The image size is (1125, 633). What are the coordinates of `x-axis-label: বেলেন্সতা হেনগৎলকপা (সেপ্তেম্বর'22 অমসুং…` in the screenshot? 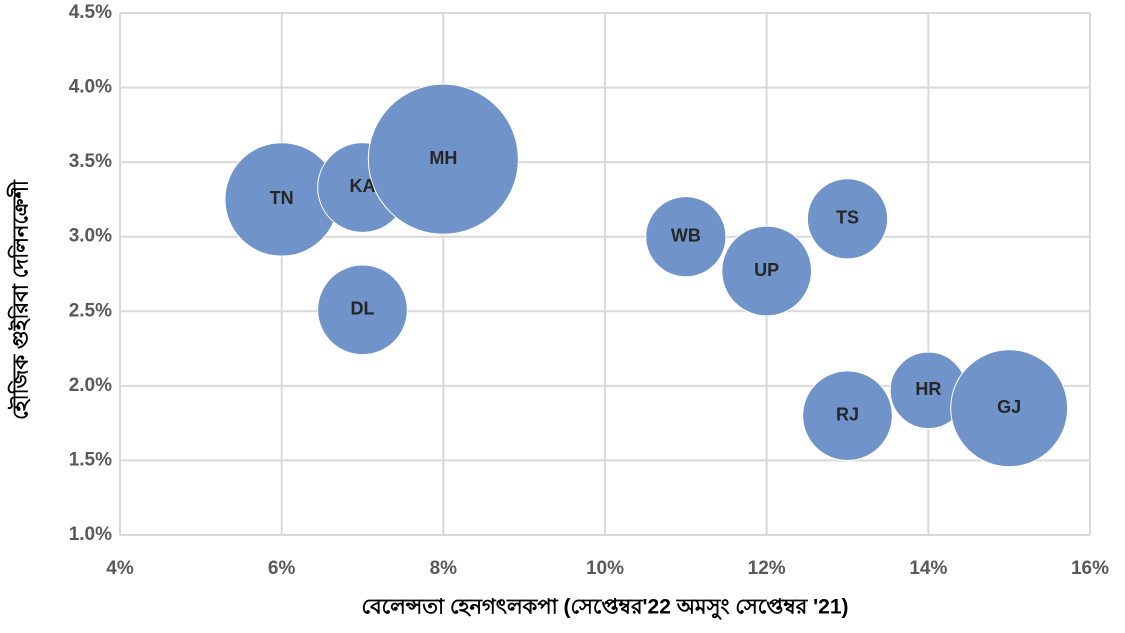 It's located at (604, 608).